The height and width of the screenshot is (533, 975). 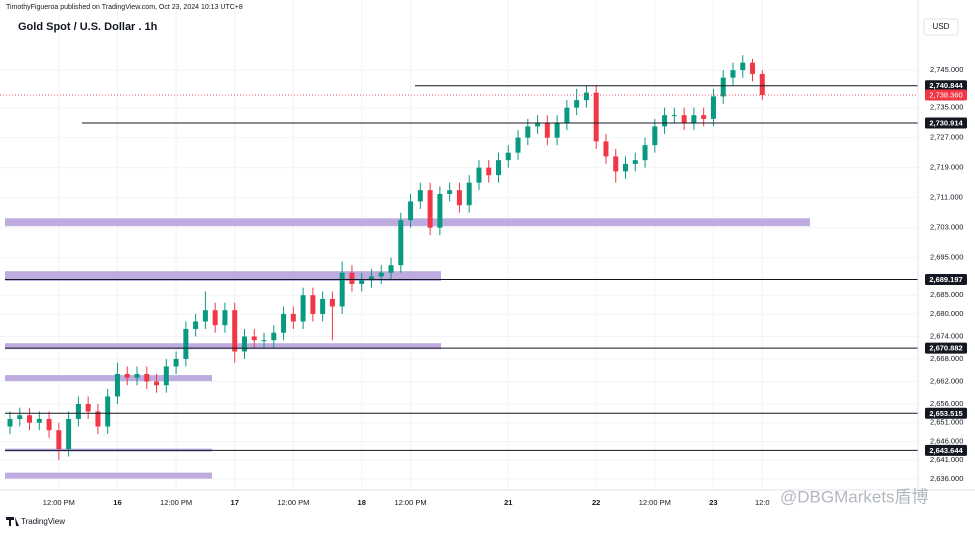 I want to click on y-tick-label: 2,745.000, so click(x=946, y=69).